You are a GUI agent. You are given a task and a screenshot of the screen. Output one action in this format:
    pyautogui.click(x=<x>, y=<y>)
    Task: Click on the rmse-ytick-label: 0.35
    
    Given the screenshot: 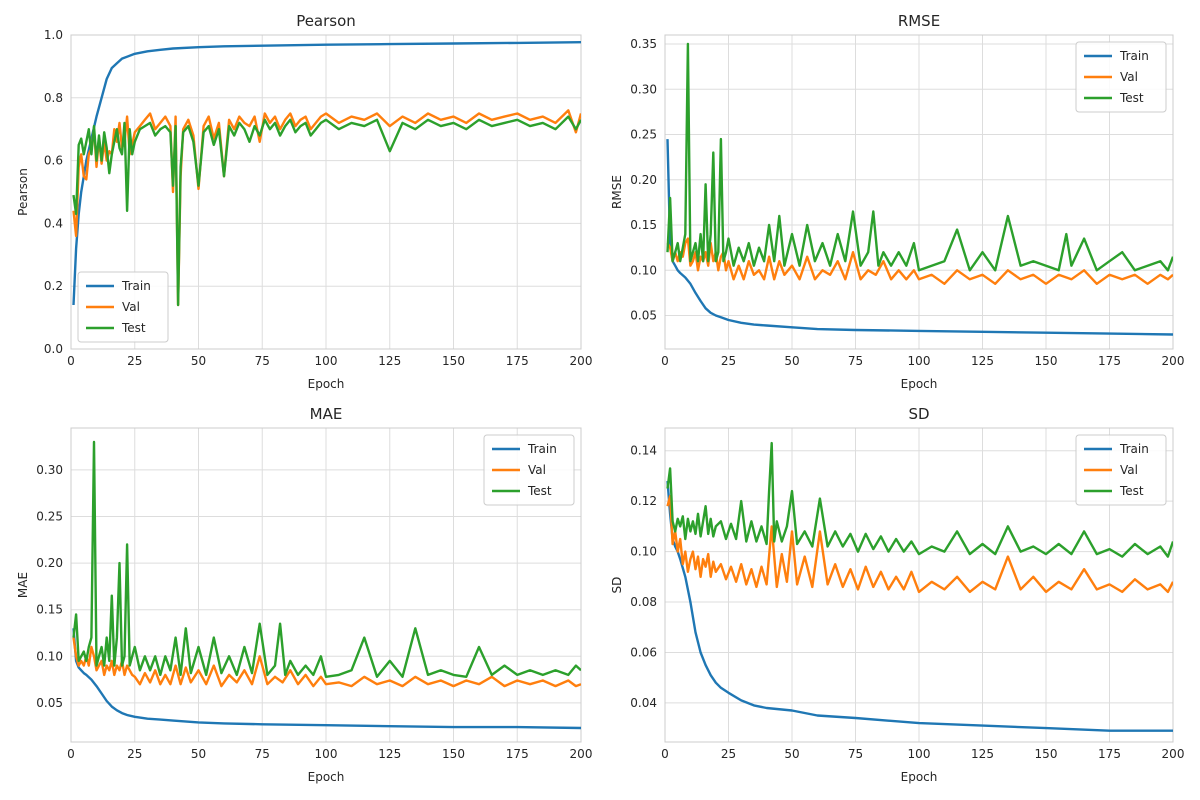 What is the action you would take?
    pyautogui.click(x=643, y=44)
    